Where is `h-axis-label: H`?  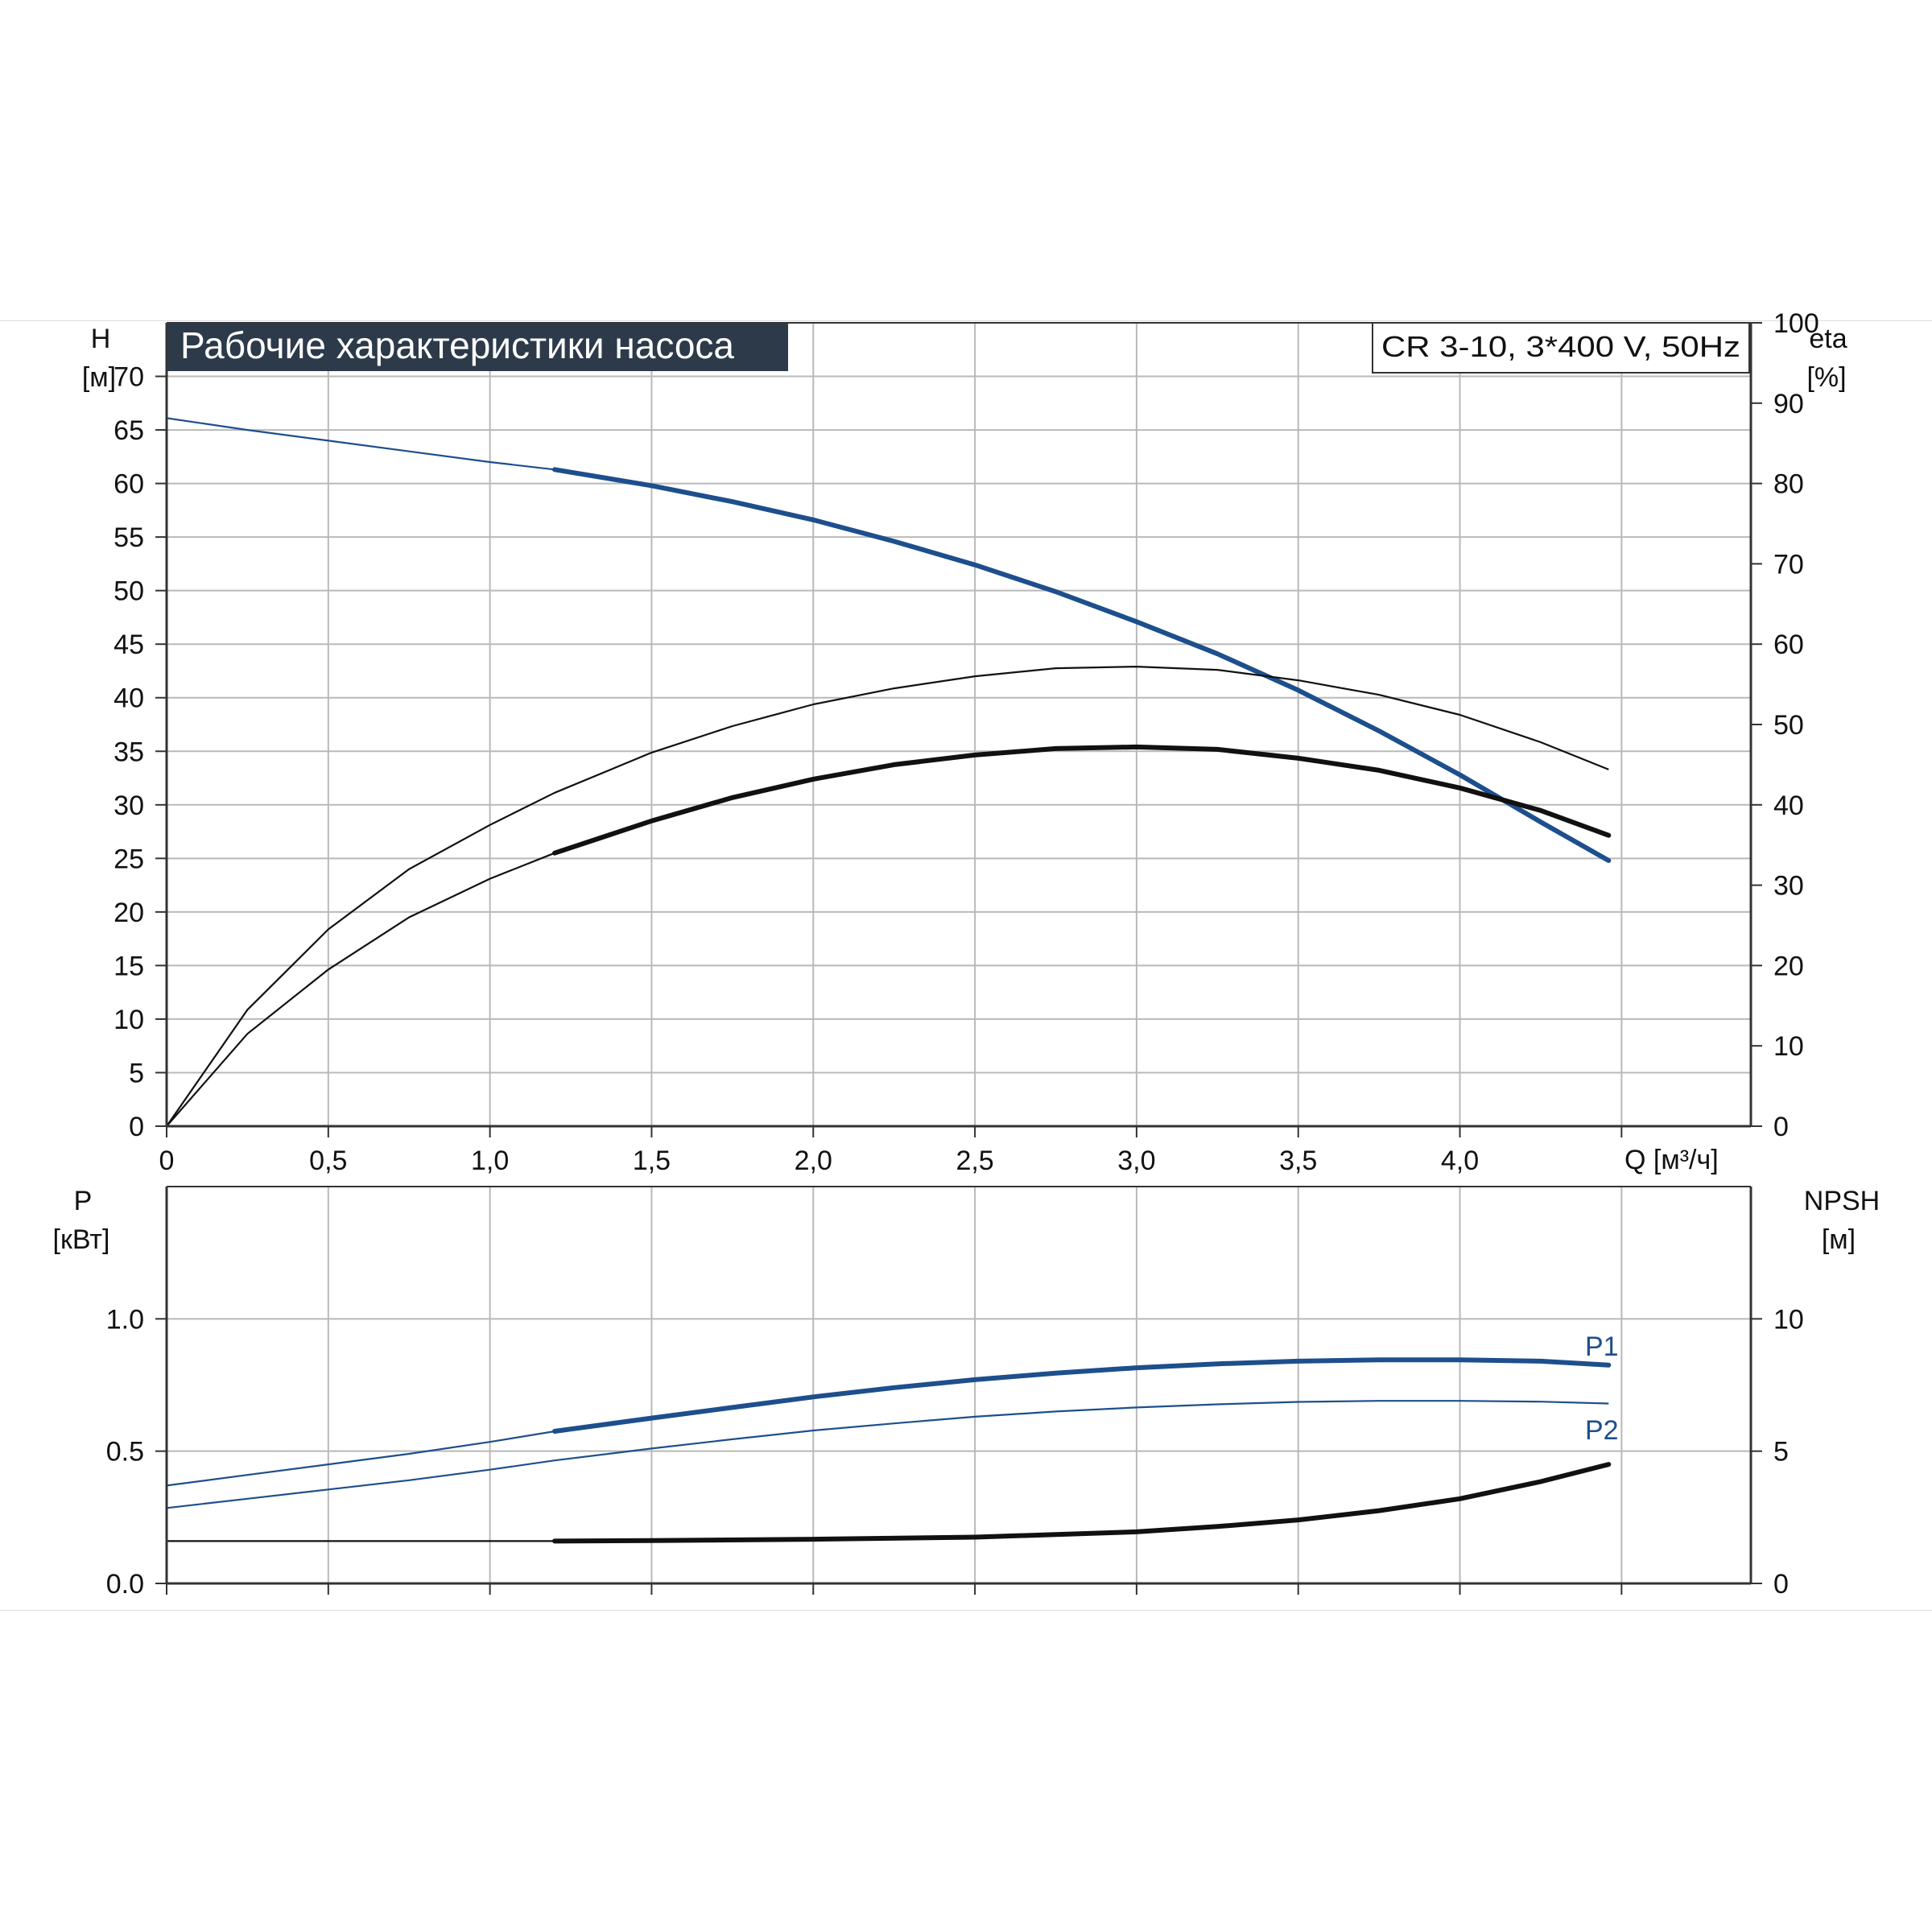 h-axis-label: H is located at coordinates (101, 339).